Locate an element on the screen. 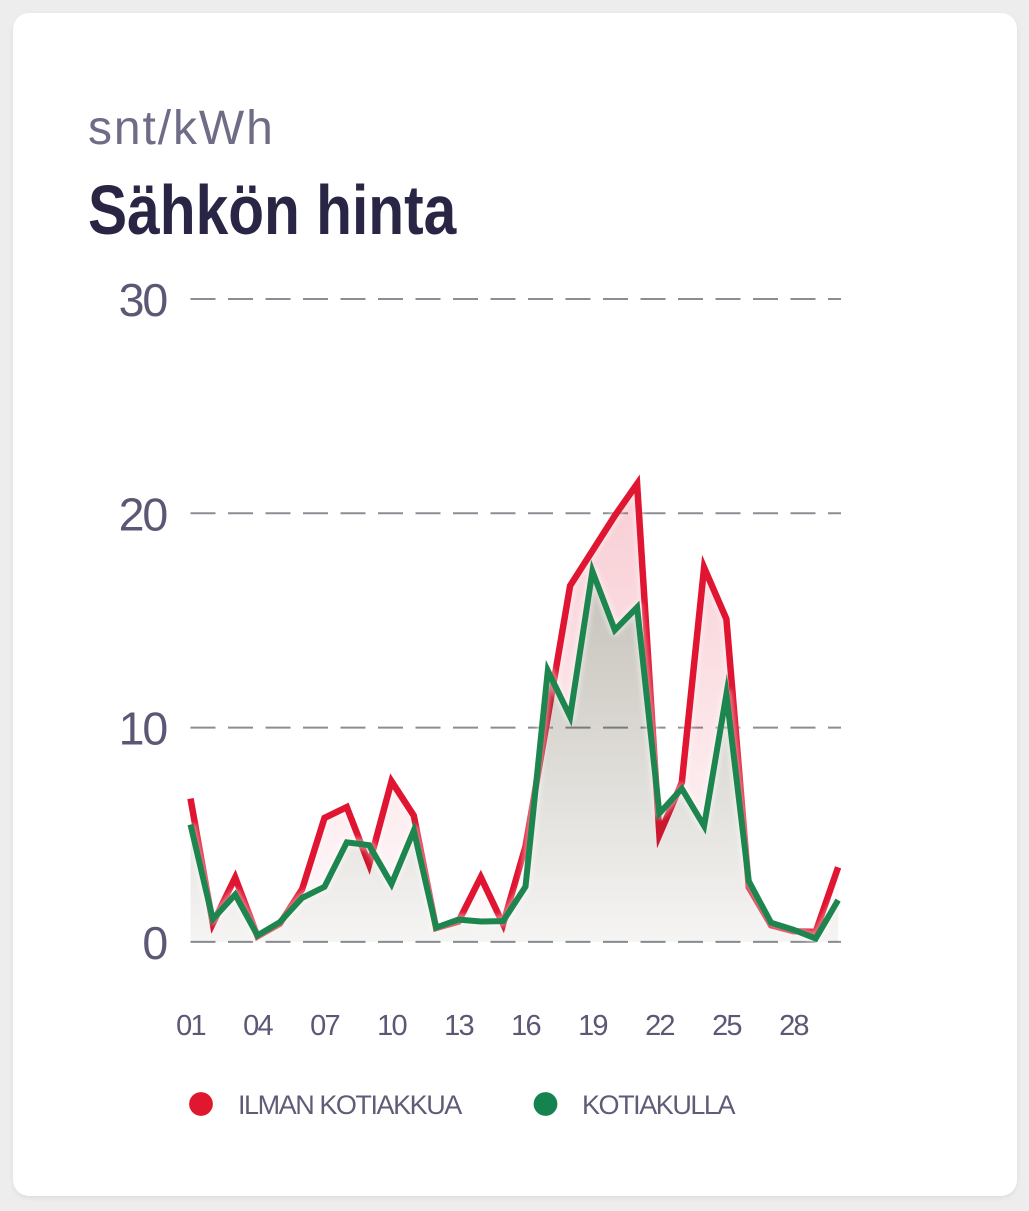 The height and width of the screenshot is (1211, 1029). svg-text: 25 is located at coordinates (726, 1026).